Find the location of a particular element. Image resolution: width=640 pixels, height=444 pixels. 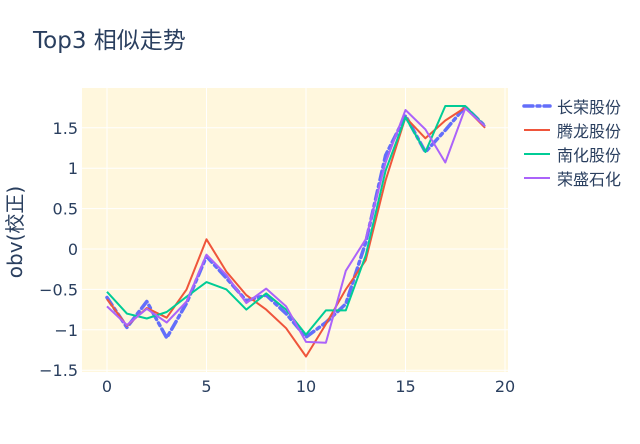

x-tick-label: 20 is located at coordinates (505, 386).